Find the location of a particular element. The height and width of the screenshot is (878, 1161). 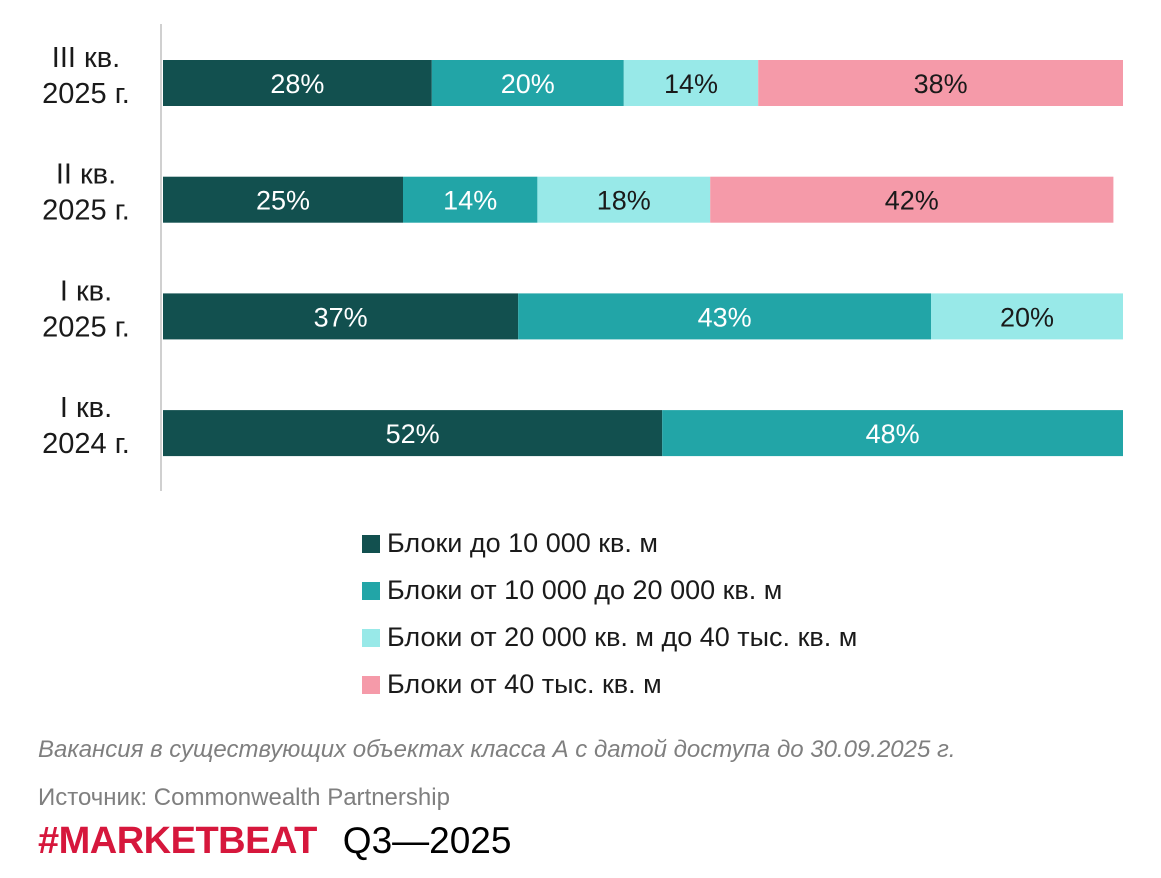

category-label-line: II кв. is located at coordinates (86, 175).